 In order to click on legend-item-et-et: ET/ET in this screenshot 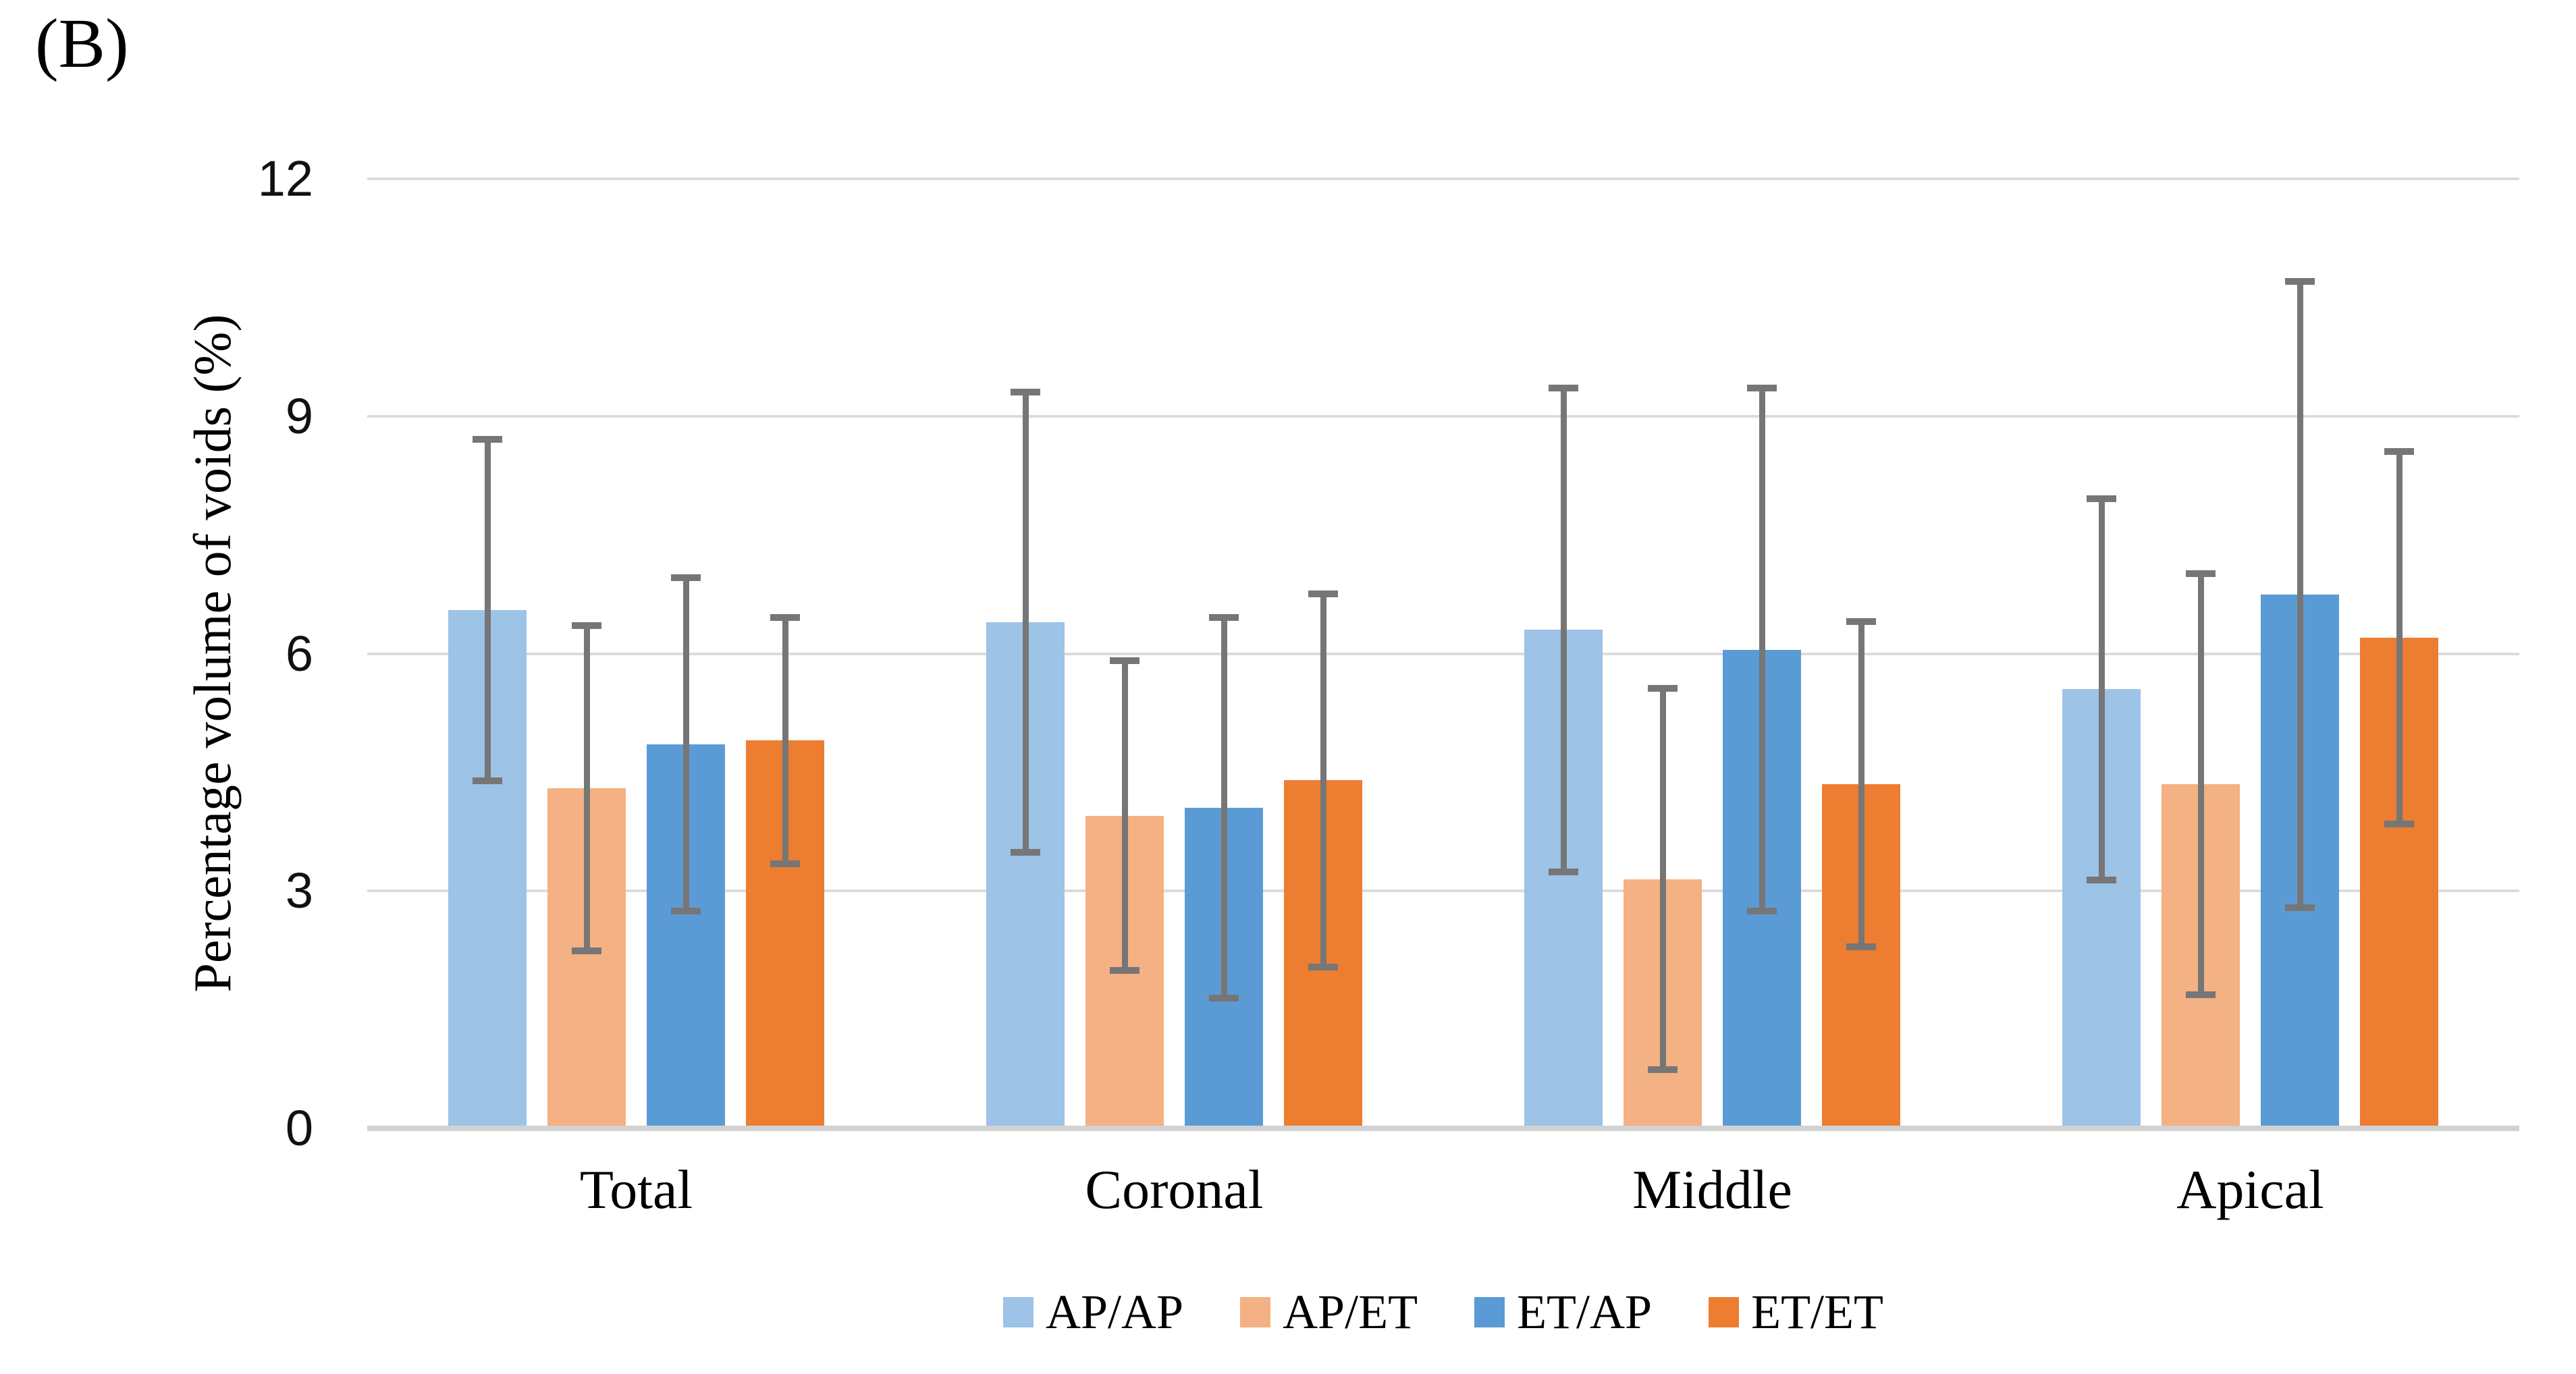, I will do `click(1796, 1312)`.